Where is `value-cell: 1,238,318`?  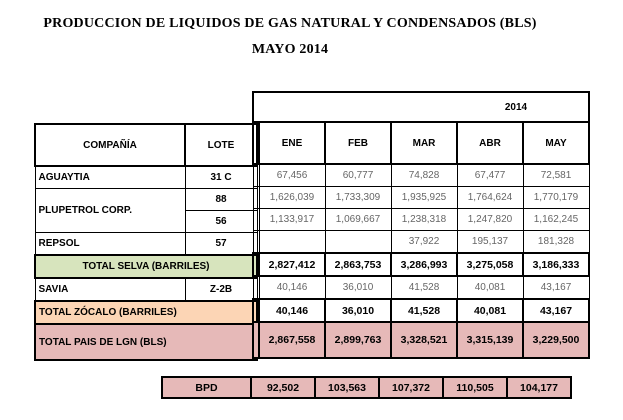 value-cell: 1,238,318 is located at coordinates (424, 219).